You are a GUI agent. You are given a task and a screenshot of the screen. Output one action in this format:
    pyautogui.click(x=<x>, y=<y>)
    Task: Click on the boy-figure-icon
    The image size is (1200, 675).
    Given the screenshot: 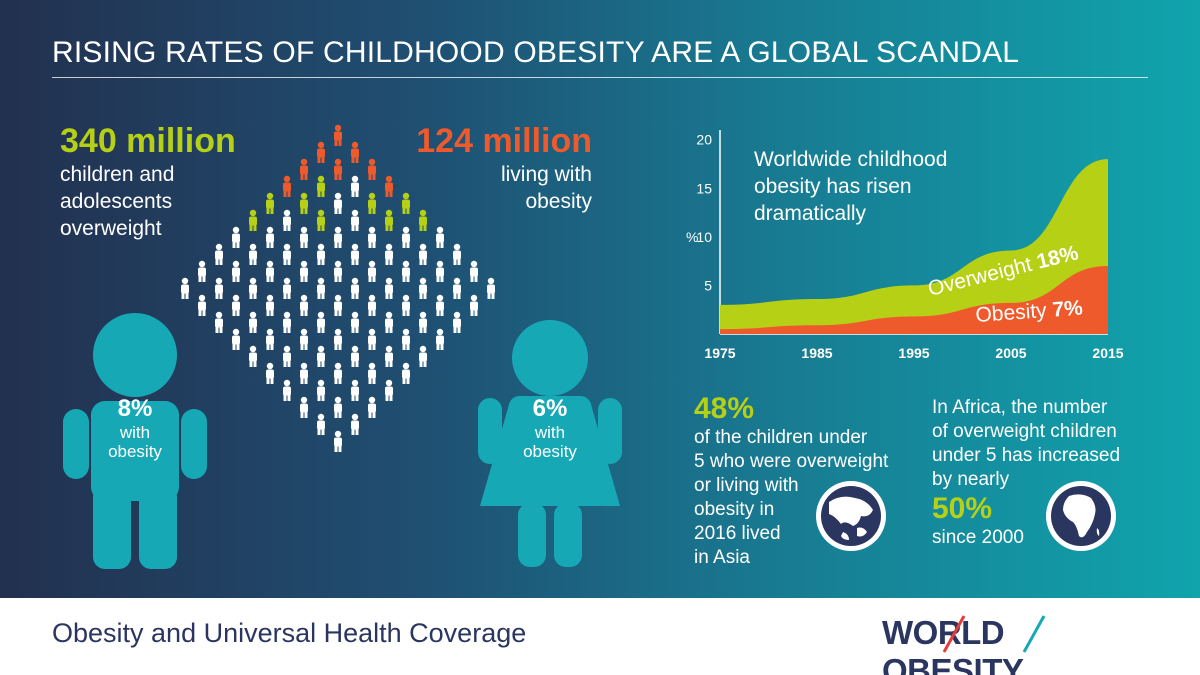 What is the action you would take?
    pyautogui.click(x=135, y=441)
    